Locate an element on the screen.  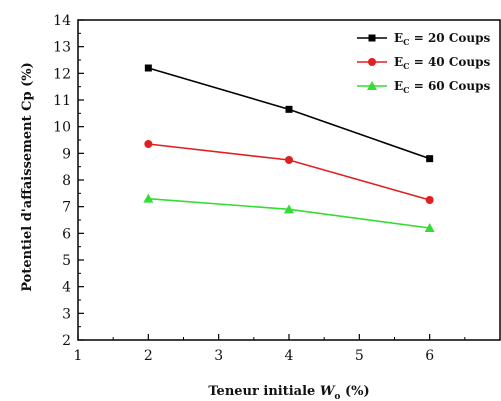
y-tick-label: 7 is located at coordinates (66, 208).